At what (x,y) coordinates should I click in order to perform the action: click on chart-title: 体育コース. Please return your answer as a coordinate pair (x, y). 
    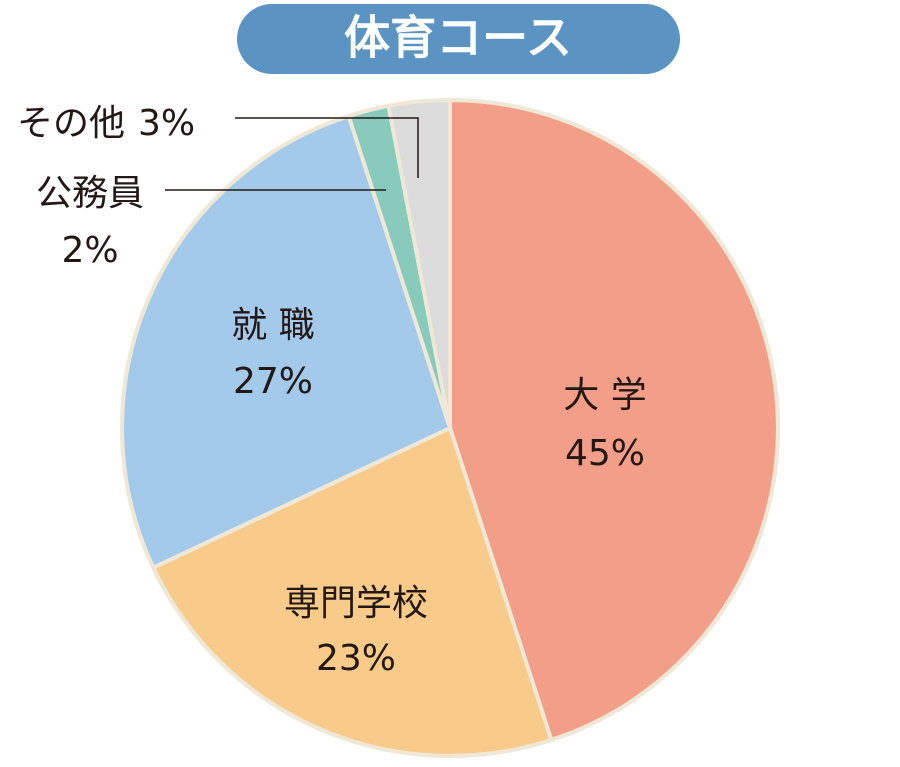
    Looking at the image, I should click on (458, 38).